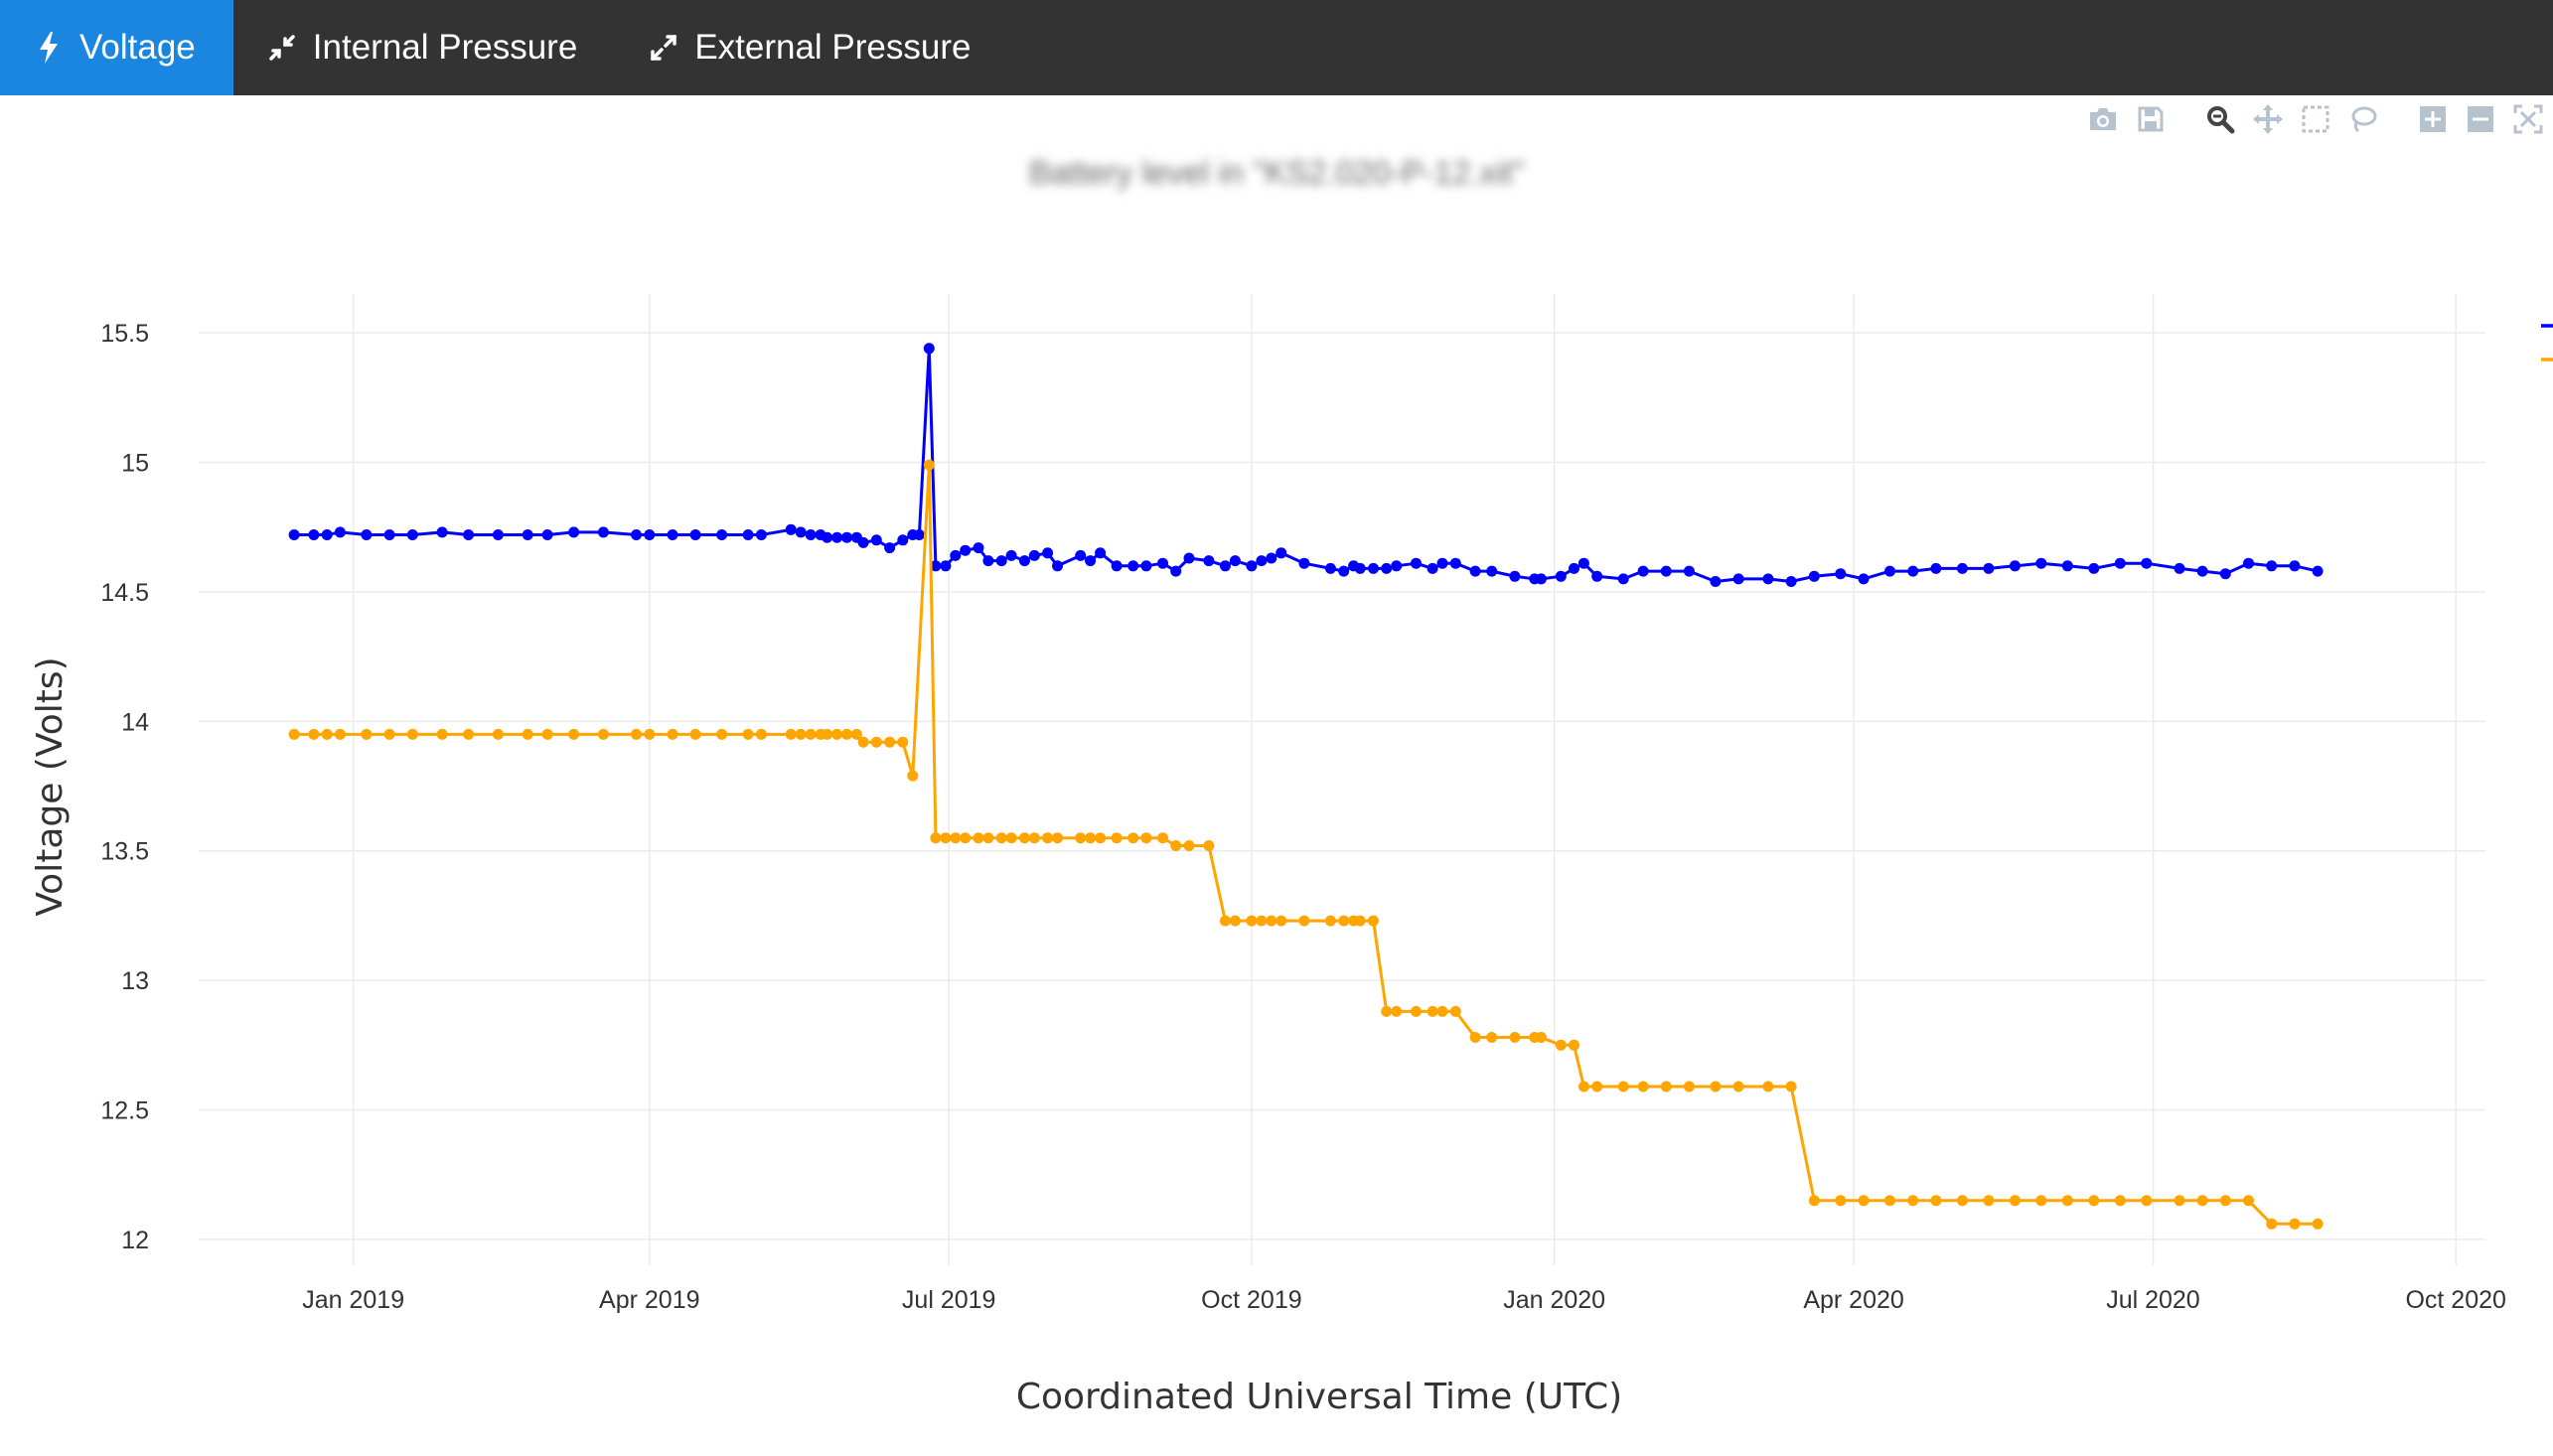 This screenshot has width=2553, height=1456. I want to click on tab-voltage: Voltage, so click(117, 47).